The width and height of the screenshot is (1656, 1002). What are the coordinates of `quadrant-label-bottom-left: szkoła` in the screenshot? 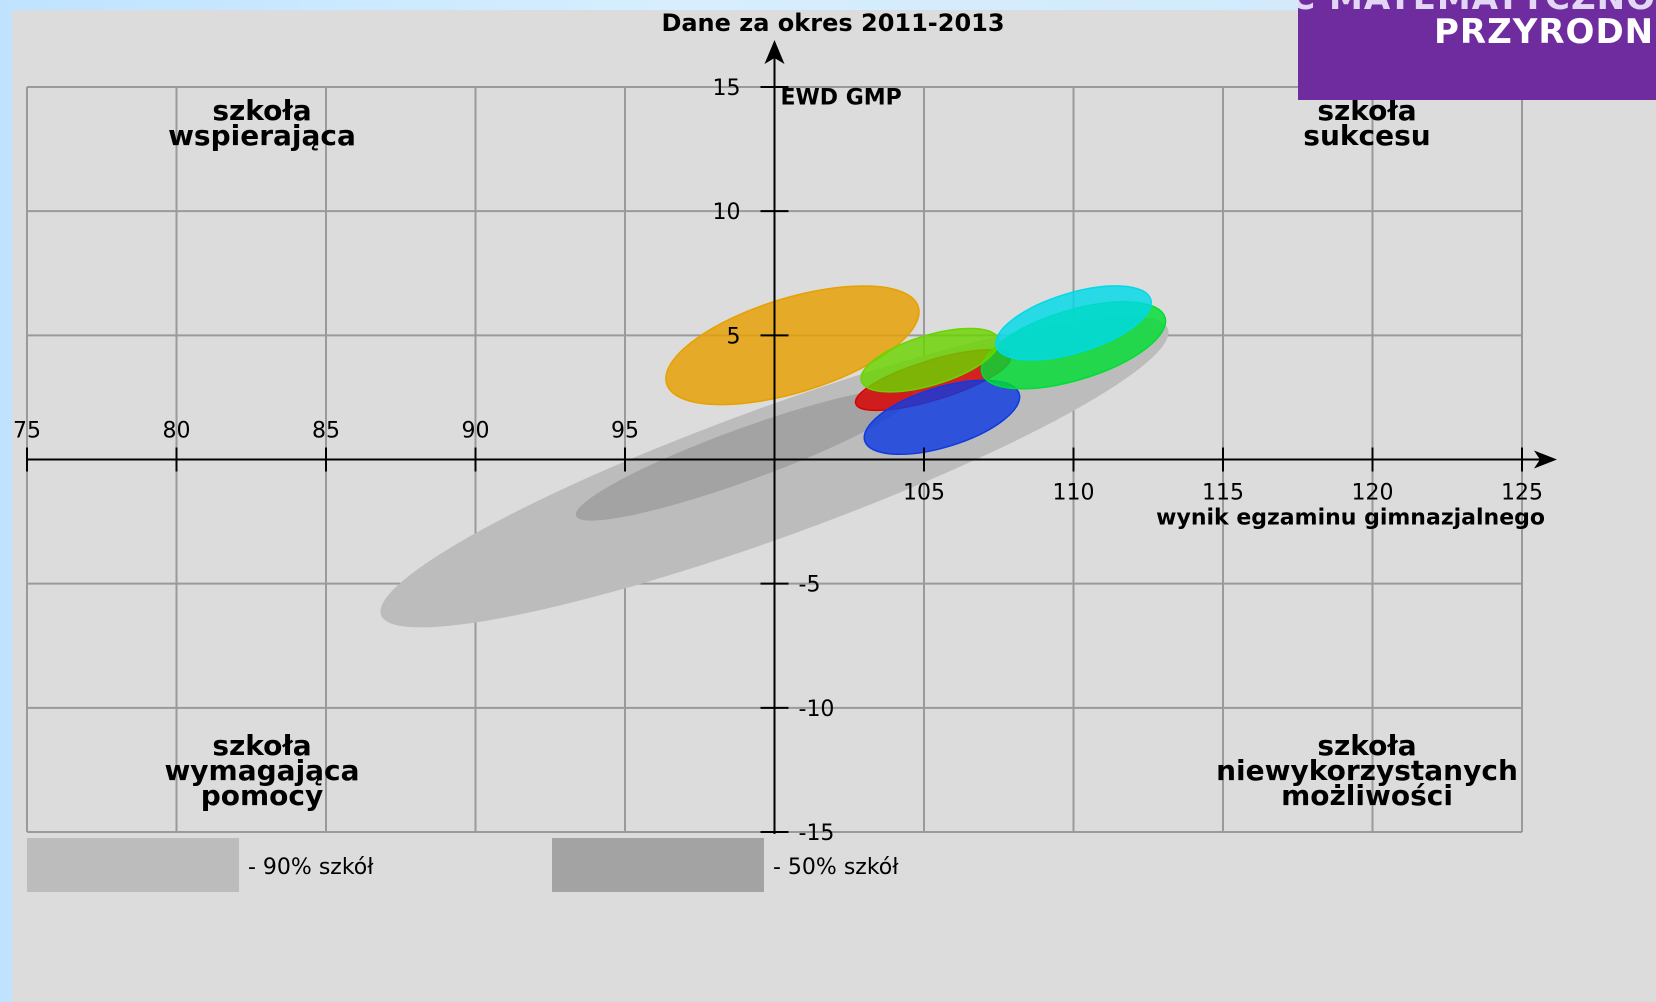 It's located at (261, 745).